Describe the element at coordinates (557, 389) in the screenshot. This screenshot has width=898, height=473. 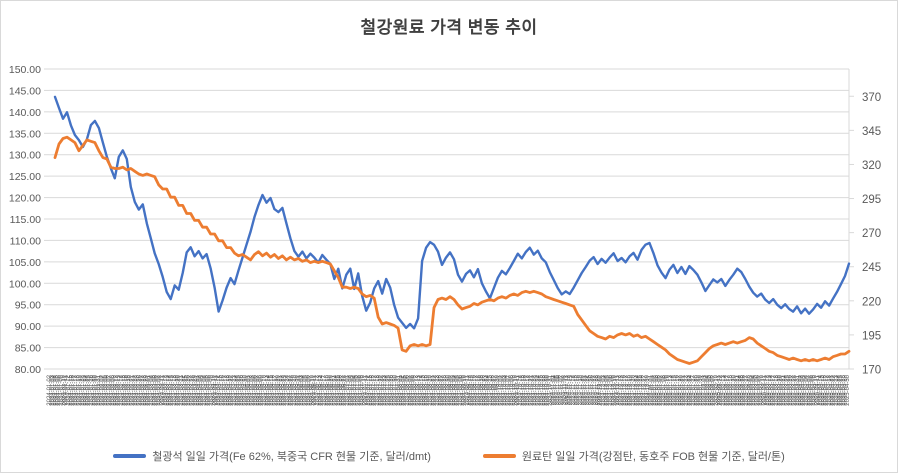
I see `x-axis-date-label: 2024-11-05` at that location.